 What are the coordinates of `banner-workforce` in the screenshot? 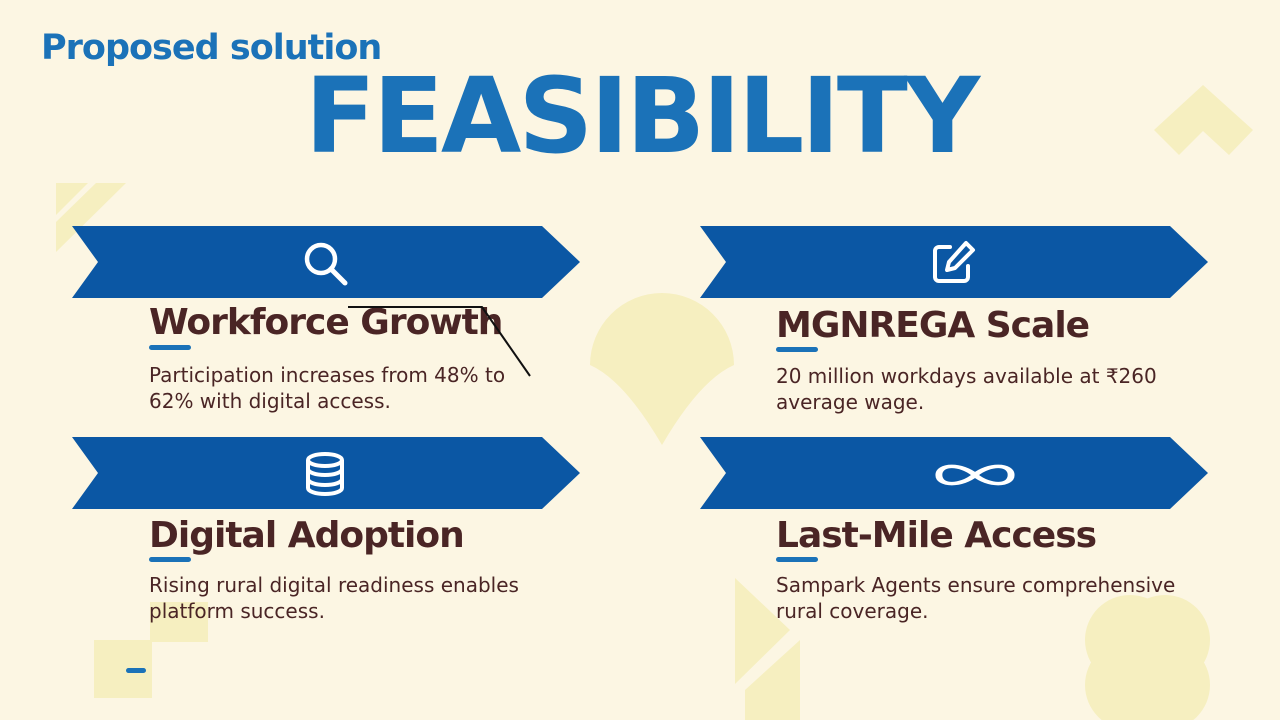 It's located at (326, 262).